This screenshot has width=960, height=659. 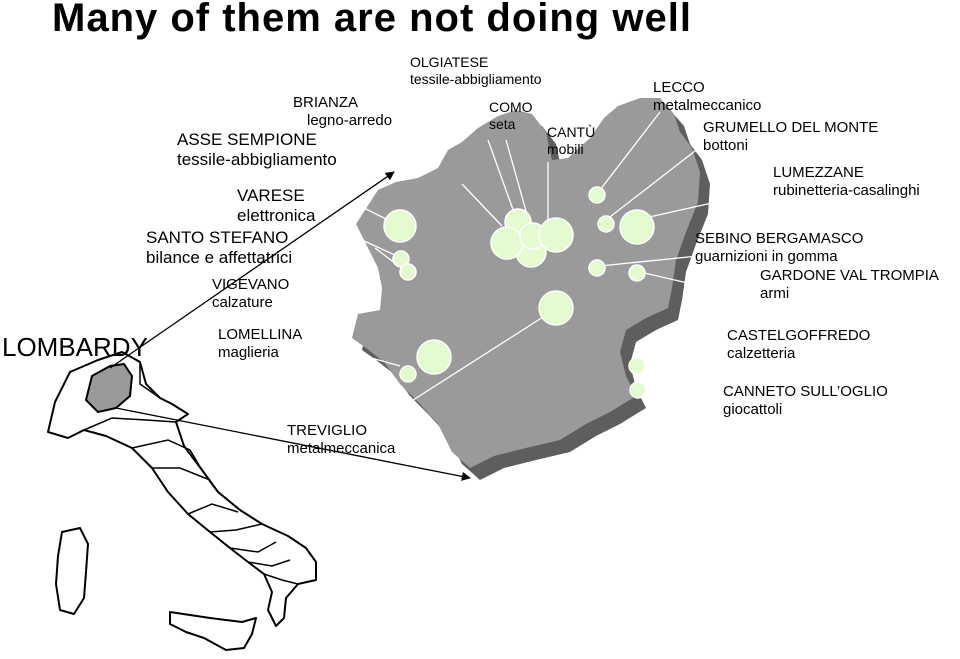 I want to click on district-industry: seta, so click(x=502, y=123).